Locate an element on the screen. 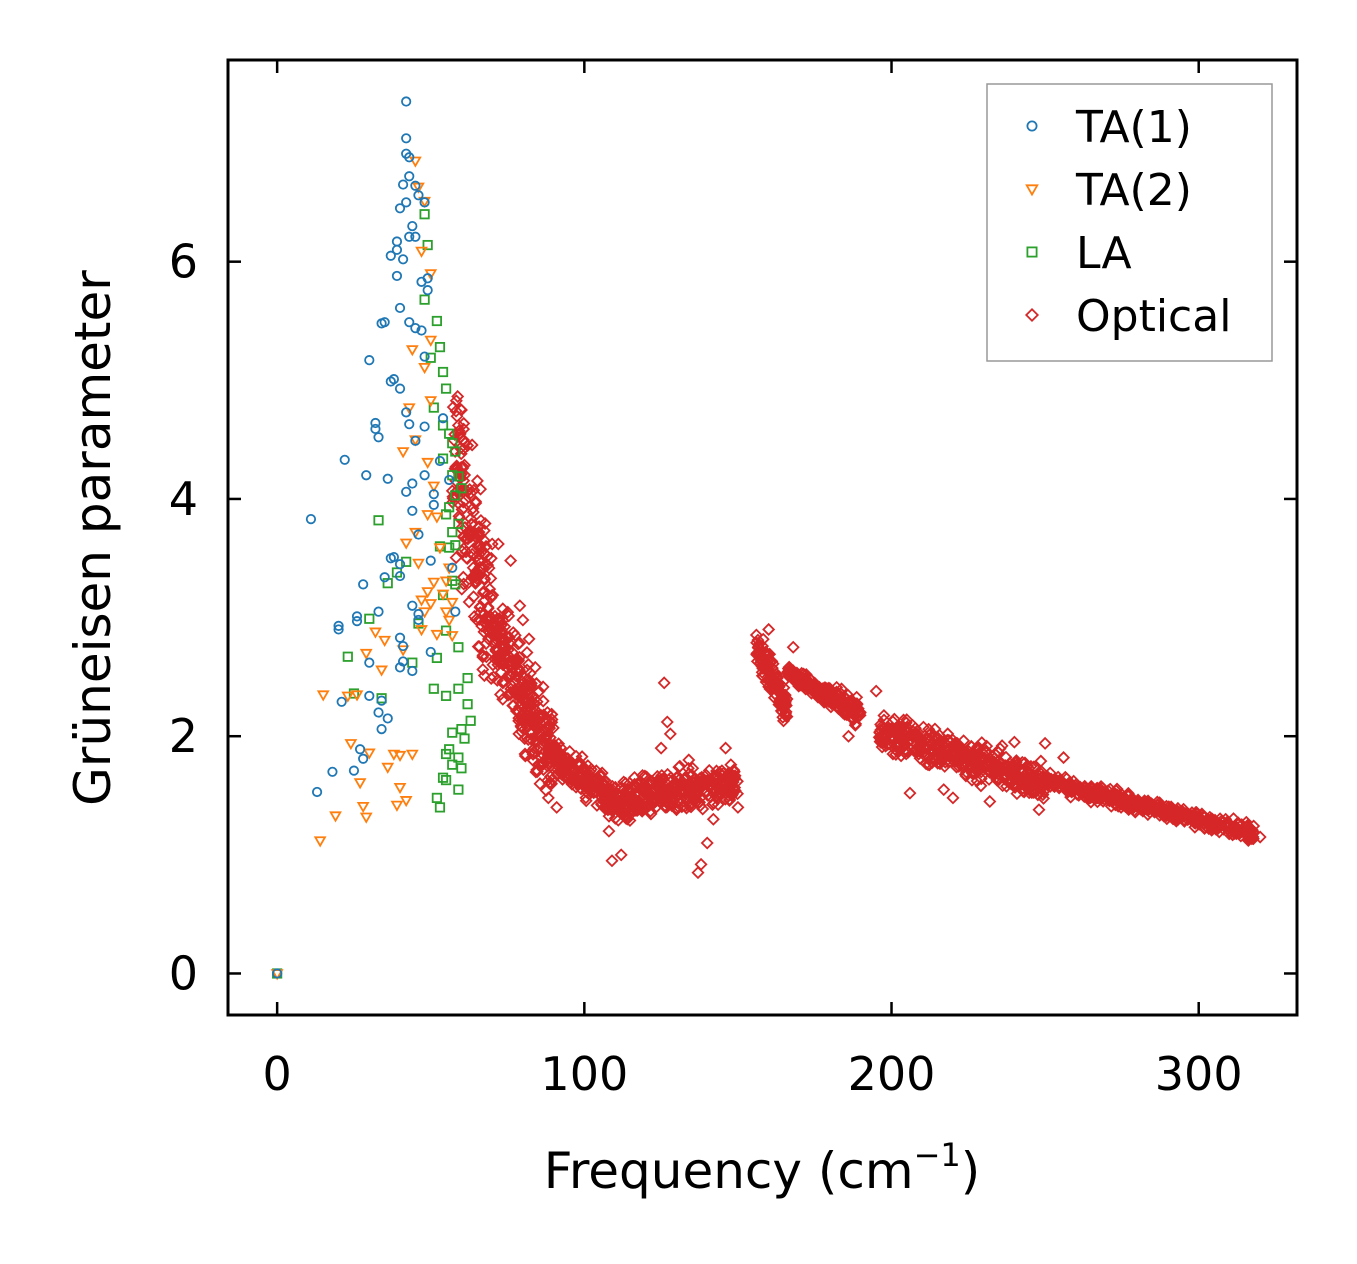  series-la is located at coordinates (374, 594).